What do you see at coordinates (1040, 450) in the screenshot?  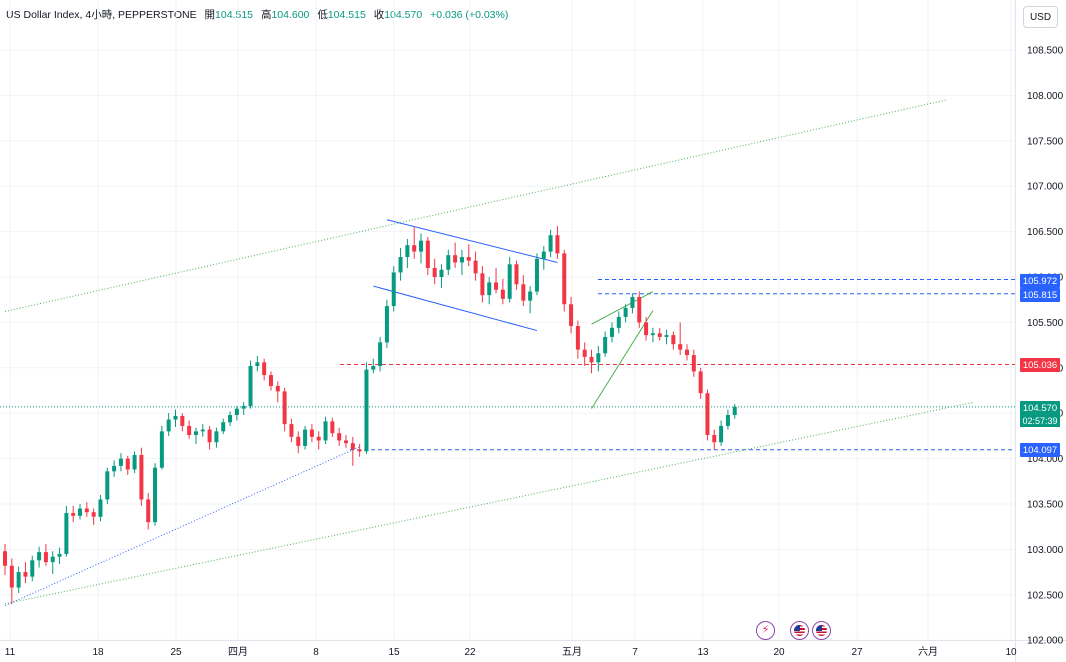 I see `price-tag-104097: 104.097` at bounding box center [1040, 450].